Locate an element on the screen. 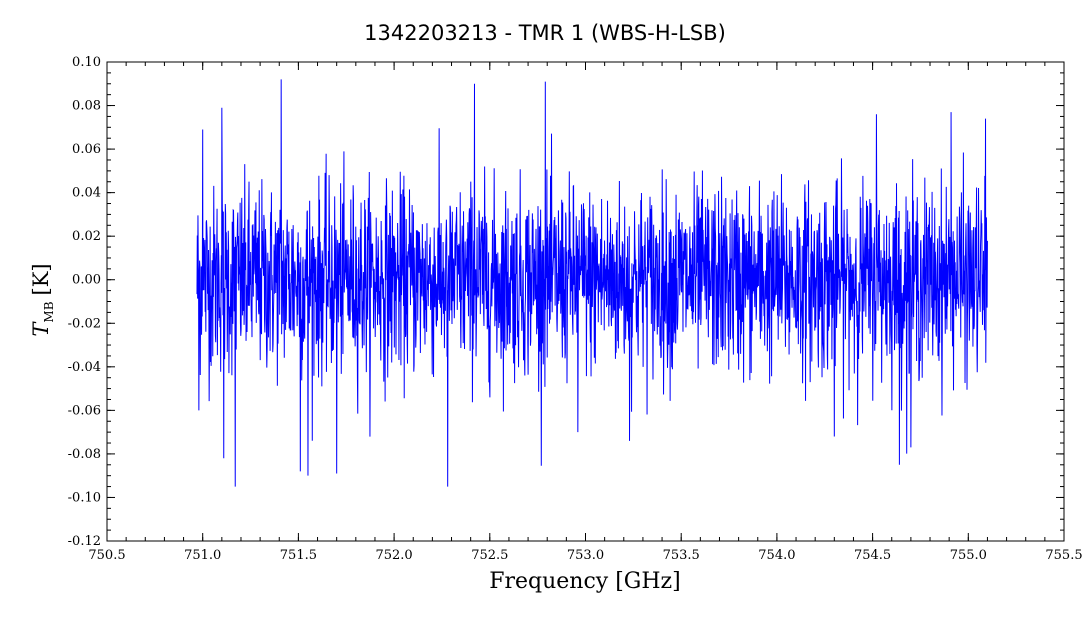 This screenshot has height=618, width=1090. x-tick-label: 753.0 is located at coordinates (585, 555).